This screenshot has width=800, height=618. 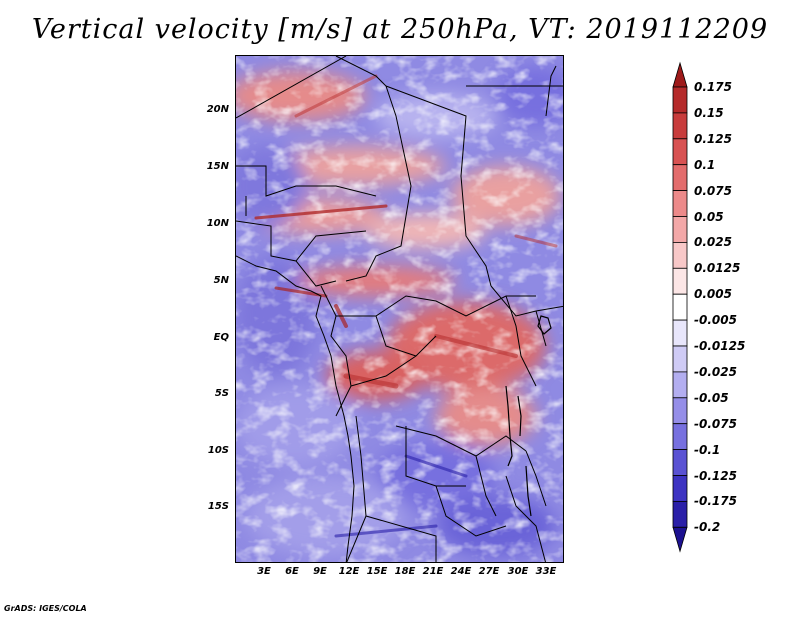 What do you see at coordinates (320, 571) in the screenshot?
I see `lon-label: 9E` at bounding box center [320, 571].